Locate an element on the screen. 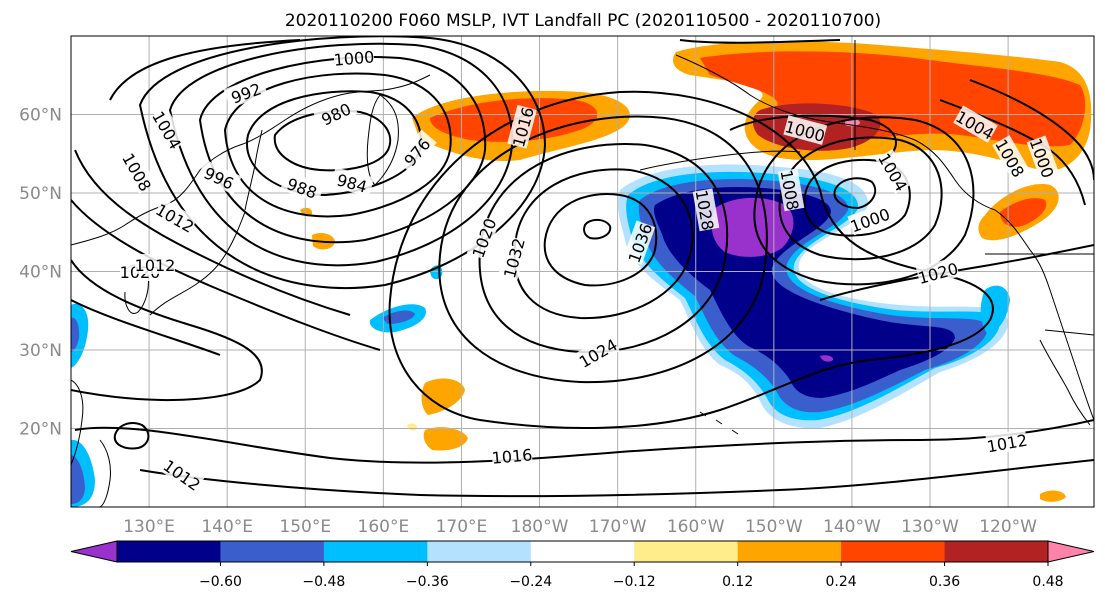 Image resolution: width=1105 pixels, height=605 pixels. lat-tick-label: 40°N is located at coordinates (40, 273).